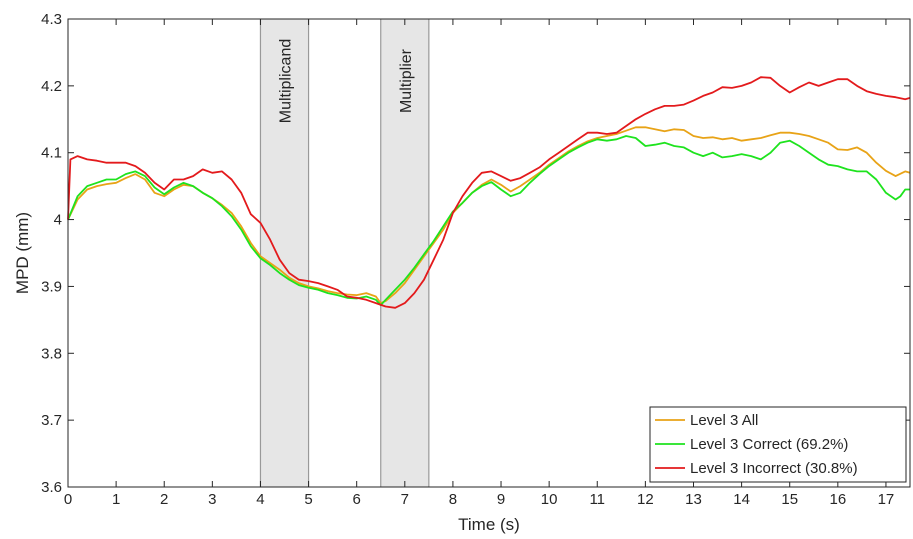  Describe the element at coordinates (22, 253) in the screenshot. I see `y-axis-label: MPD (mm)` at that location.